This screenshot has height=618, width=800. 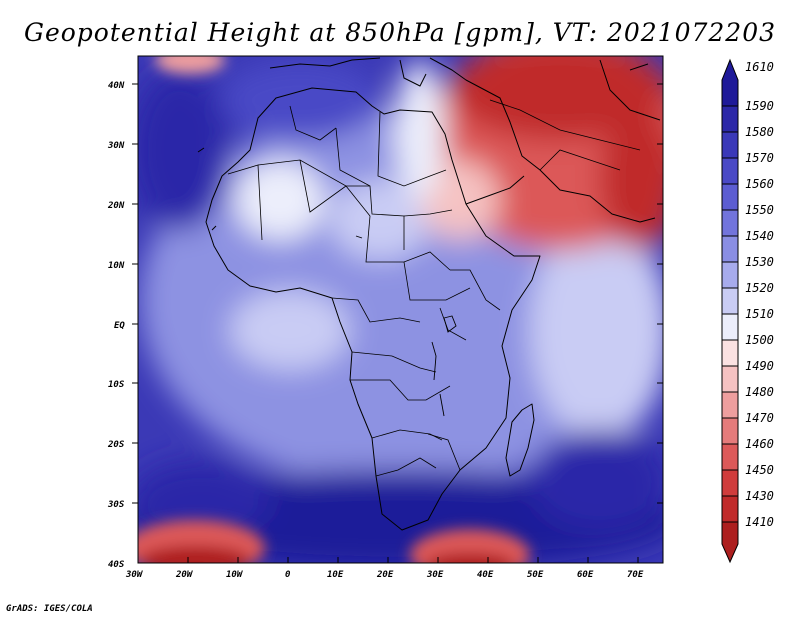 I want to click on colorbar-label: 1460, so click(x=759, y=444).